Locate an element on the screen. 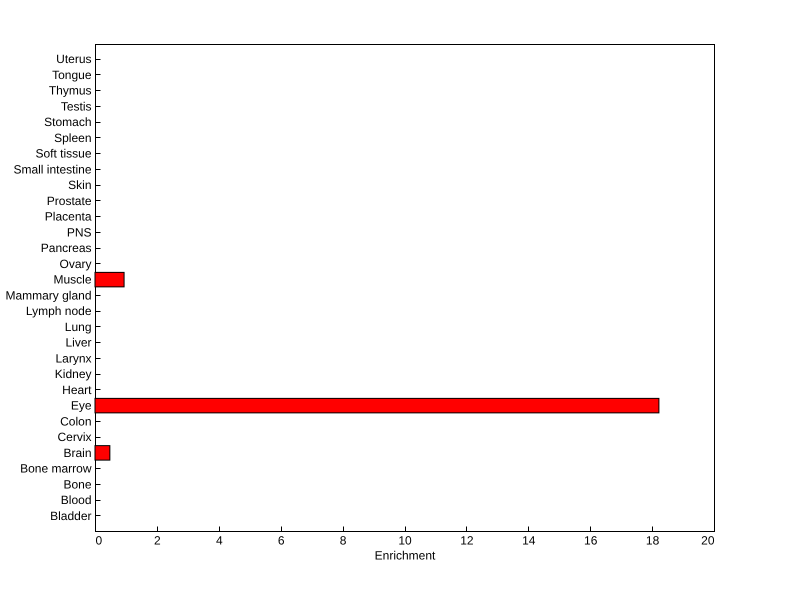 The width and height of the screenshot is (800, 599). x-tick-label: 4 is located at coordinates (219, 541).